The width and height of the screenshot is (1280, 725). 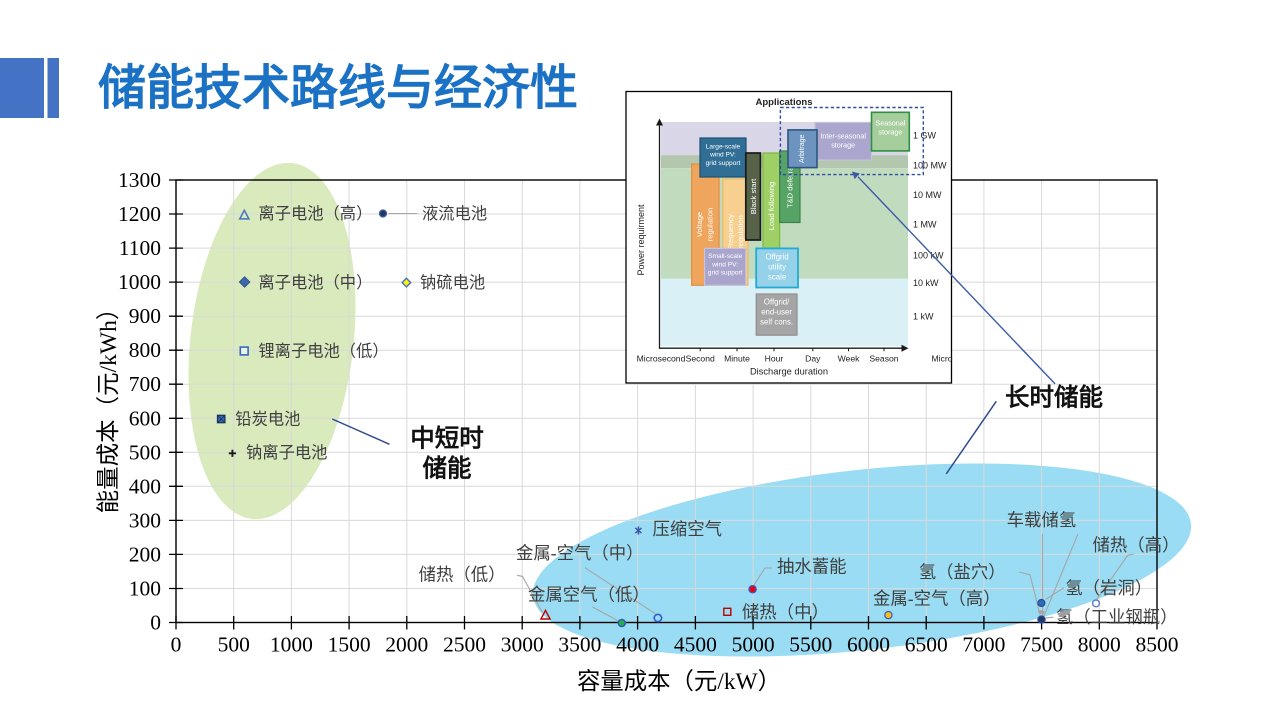 What do you see at coordinates (777, 277) in the screenshot?
I see `svg-text: scale` at bounding box center [777, 277].